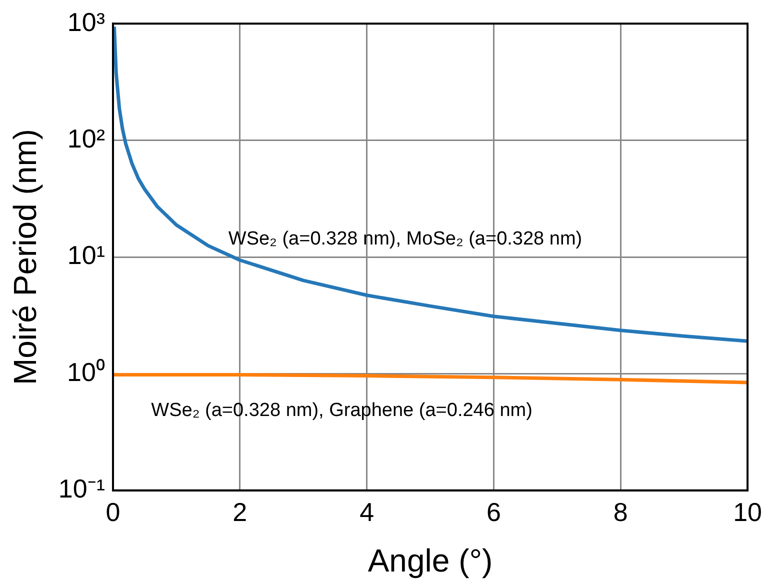 The image size is (770, 586). I want to click on x-tick-label: 2, so click(240, 512).